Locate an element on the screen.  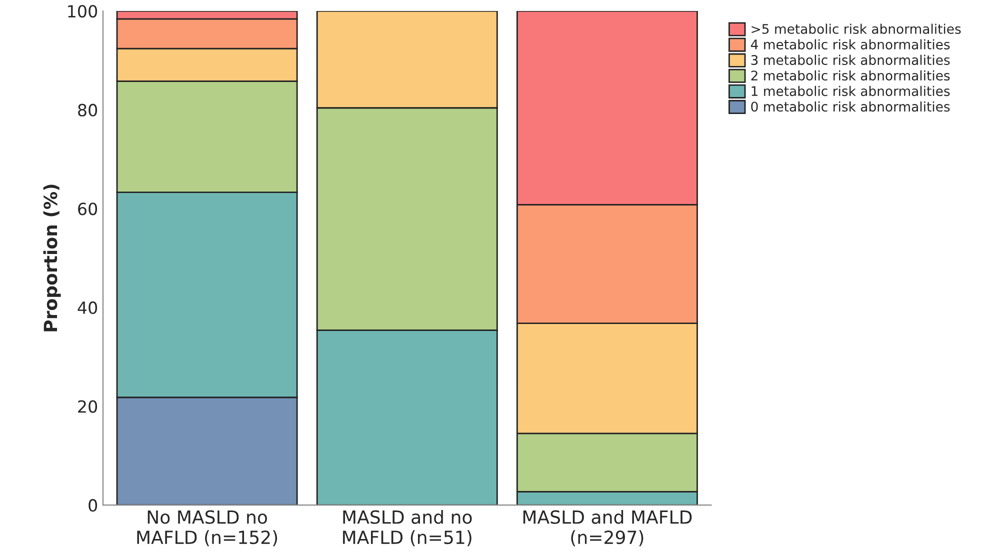
legend-label: 3 metabolic risk abnormalities is located at coordinates (850, 60).